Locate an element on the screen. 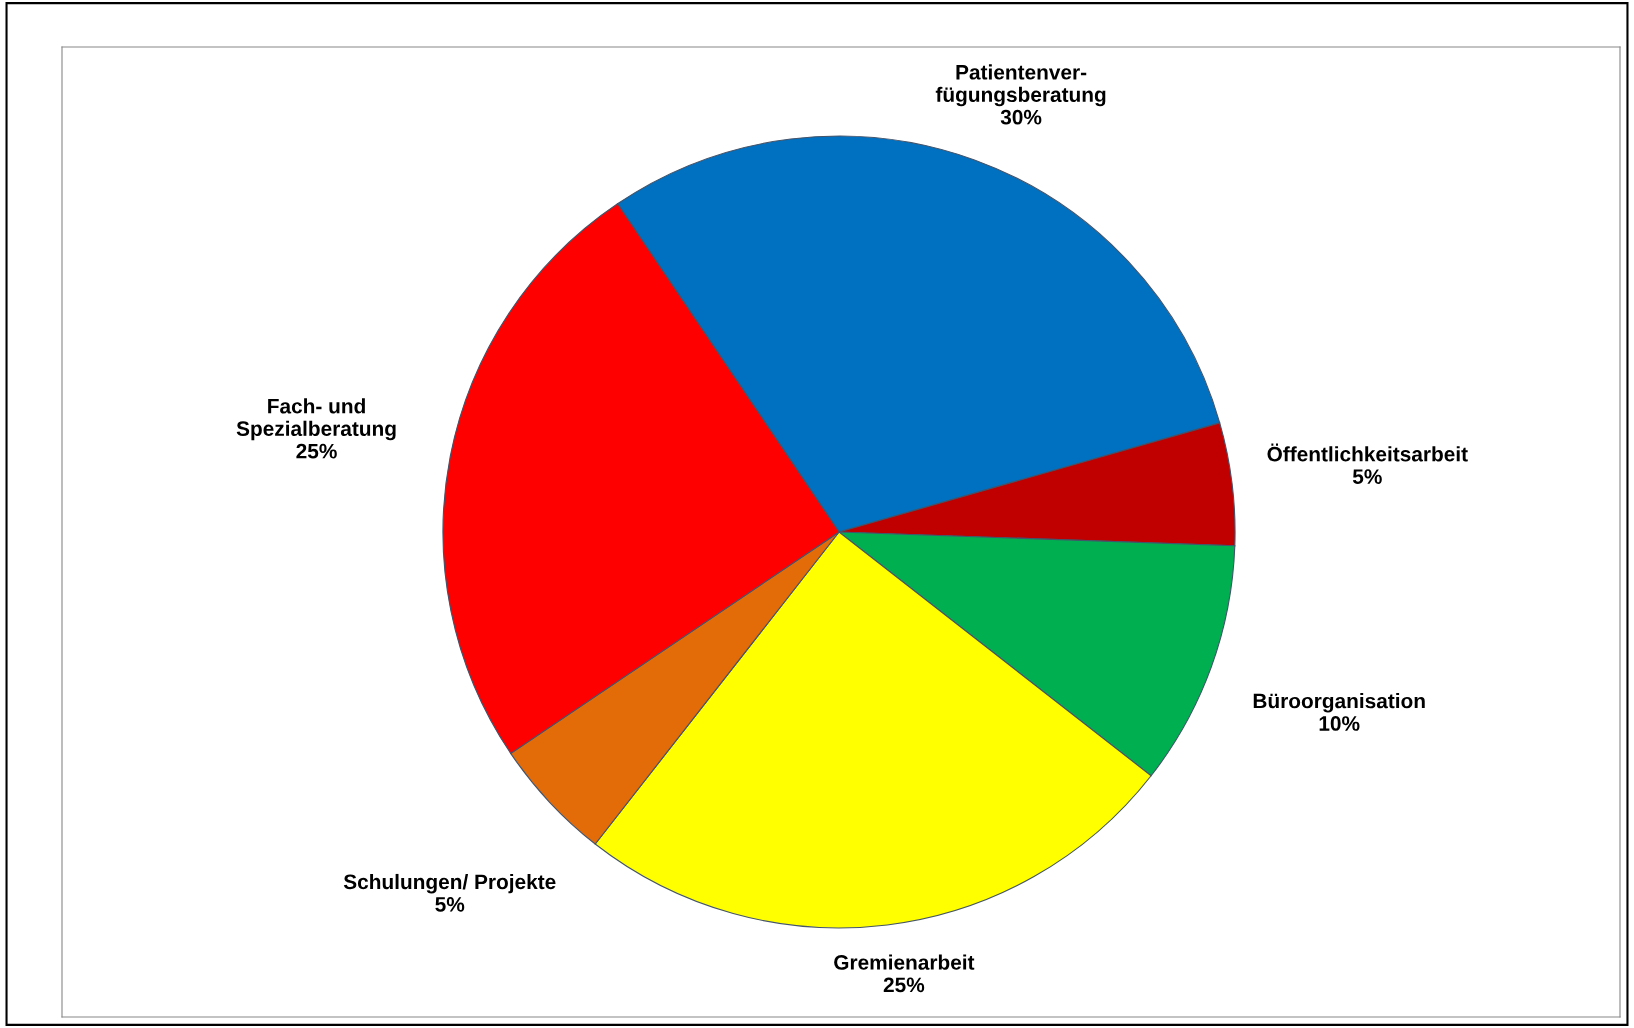 The image size is (1634, 1028). data-label: 10% is located at coordinates (1339, 723).